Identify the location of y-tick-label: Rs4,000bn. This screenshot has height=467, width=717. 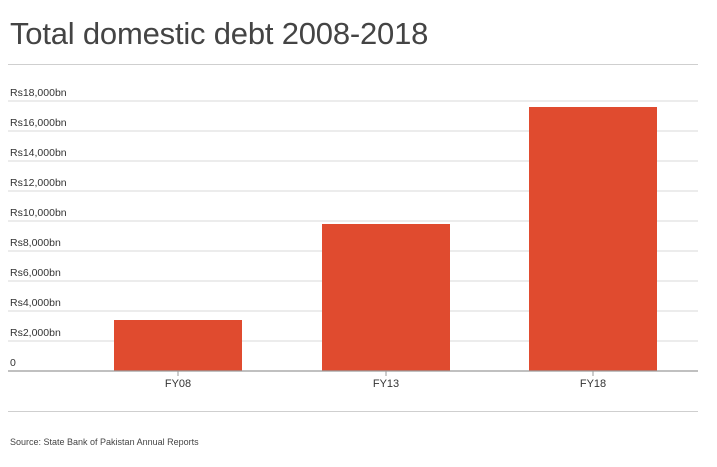
(35, 303).